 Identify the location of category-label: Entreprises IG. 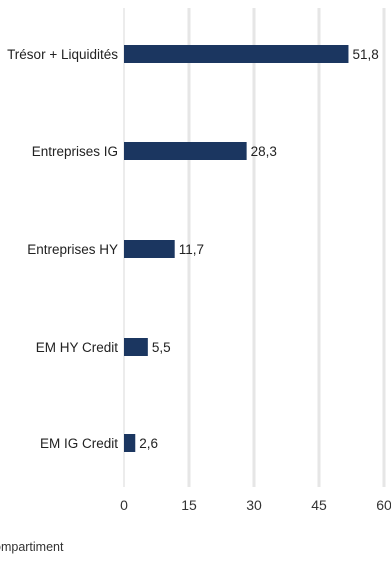
(75, 151).